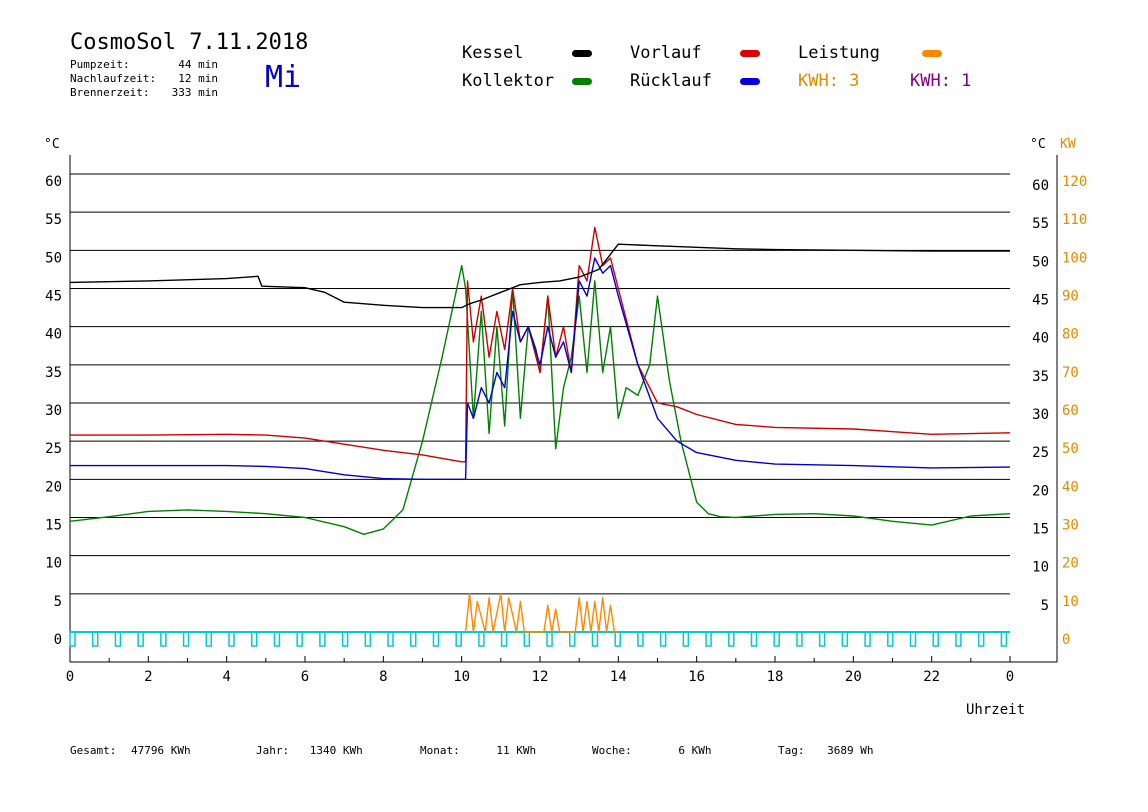  Describe the element at coordinates (93, 750) in the screenshot. I see `footer-label: Gesamt:` at that location.